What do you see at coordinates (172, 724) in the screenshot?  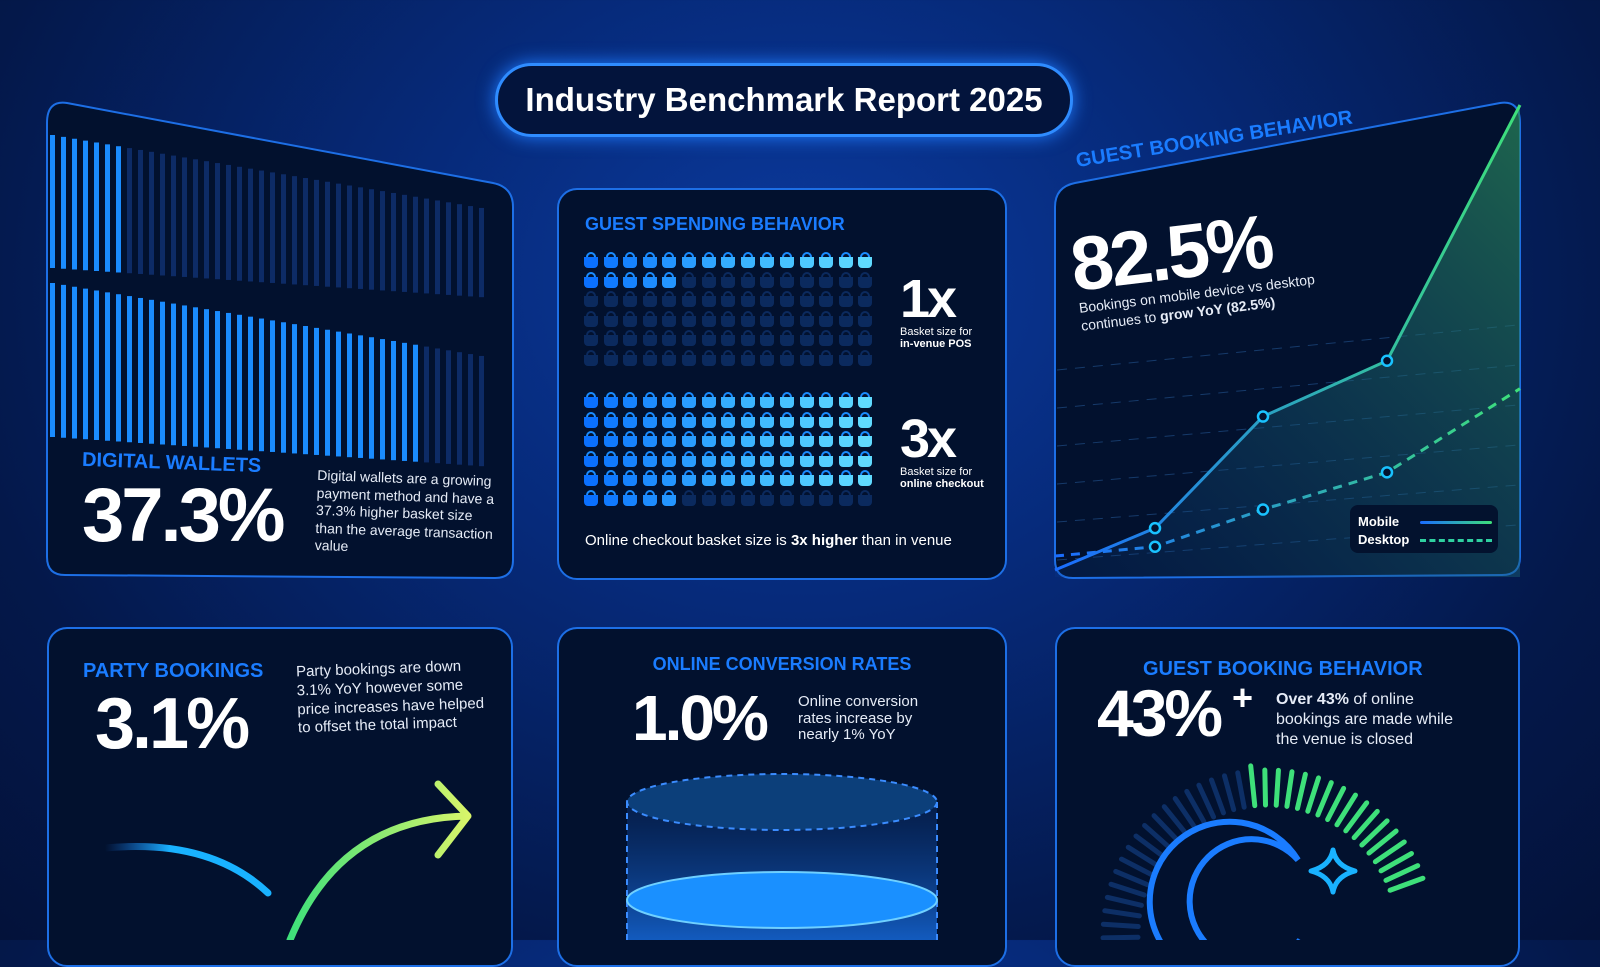 I see `party-value: 3.1%` at bounding box center [172, 724].